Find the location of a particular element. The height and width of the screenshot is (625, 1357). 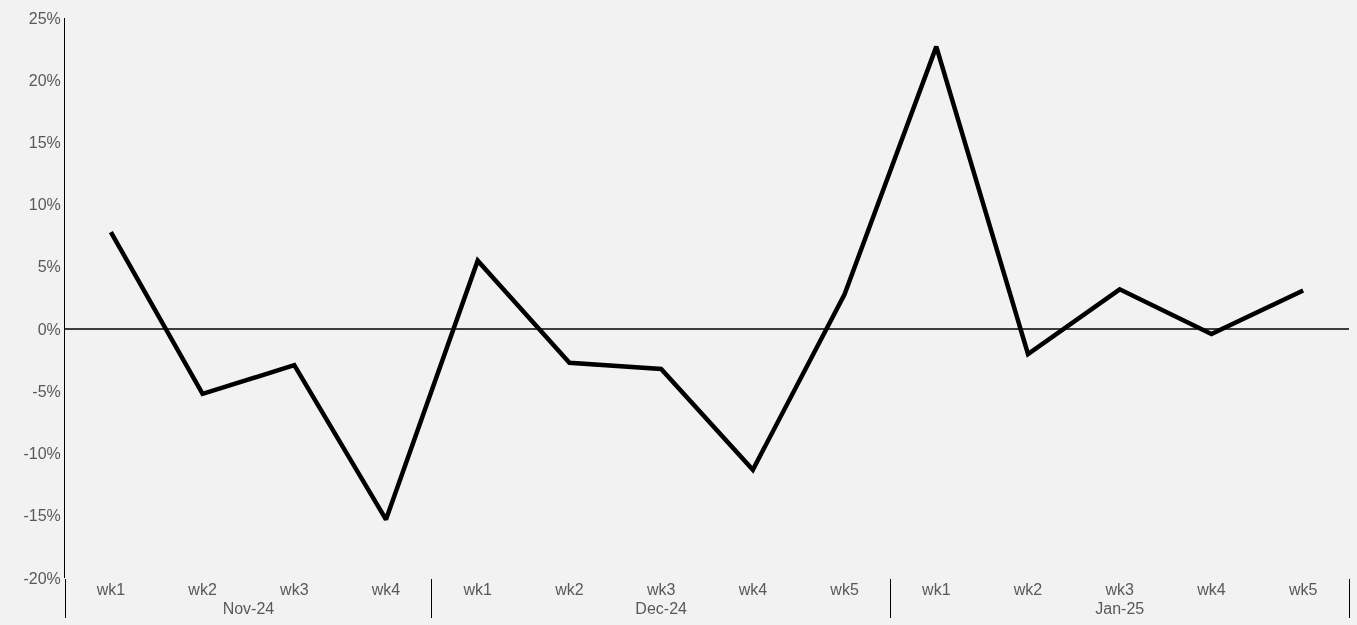

y-tick-label: 10% is located at coordinates (44, 205).